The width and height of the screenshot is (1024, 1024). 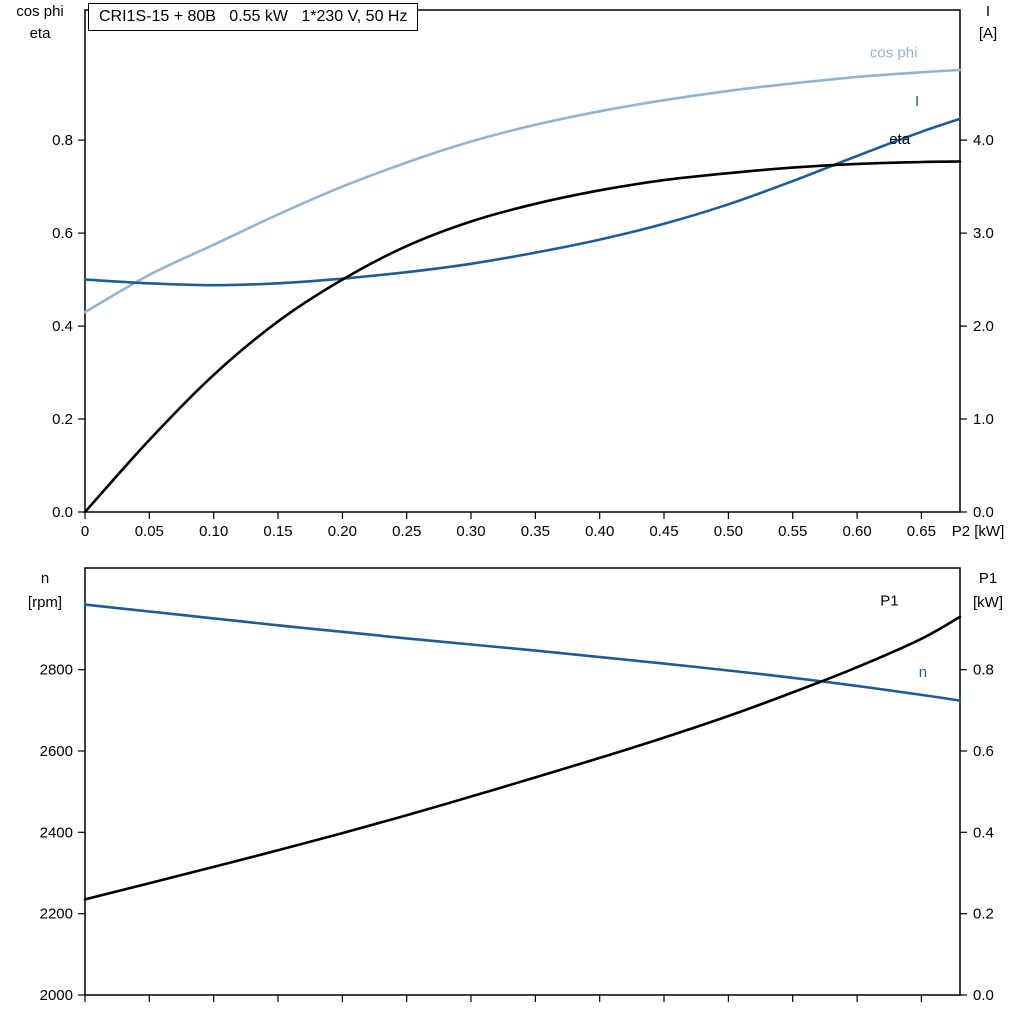 What do you see at coordinates (62, 419) in the screenshot?
I see `y-left-tick-label-top: 0.2` at bounding box center [62, 419].